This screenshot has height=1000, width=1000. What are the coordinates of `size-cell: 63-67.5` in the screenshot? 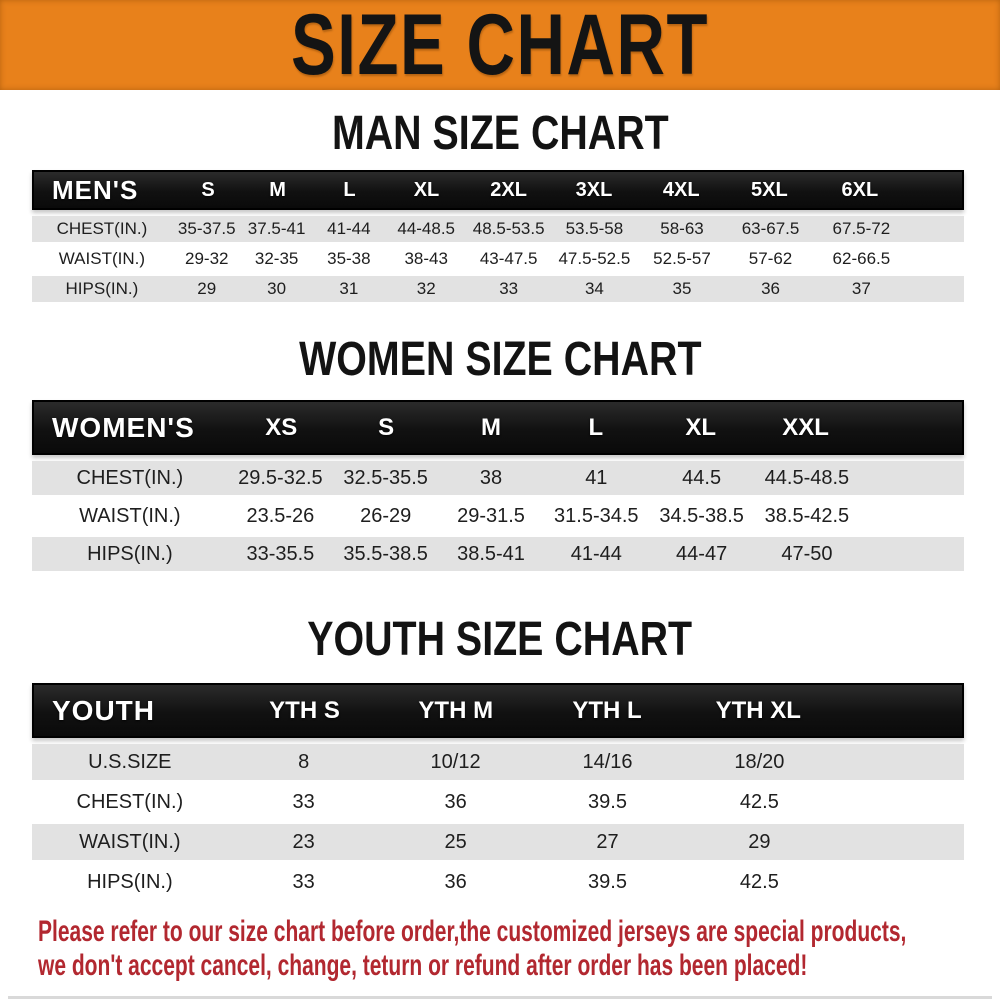 It's located at (770, 228).